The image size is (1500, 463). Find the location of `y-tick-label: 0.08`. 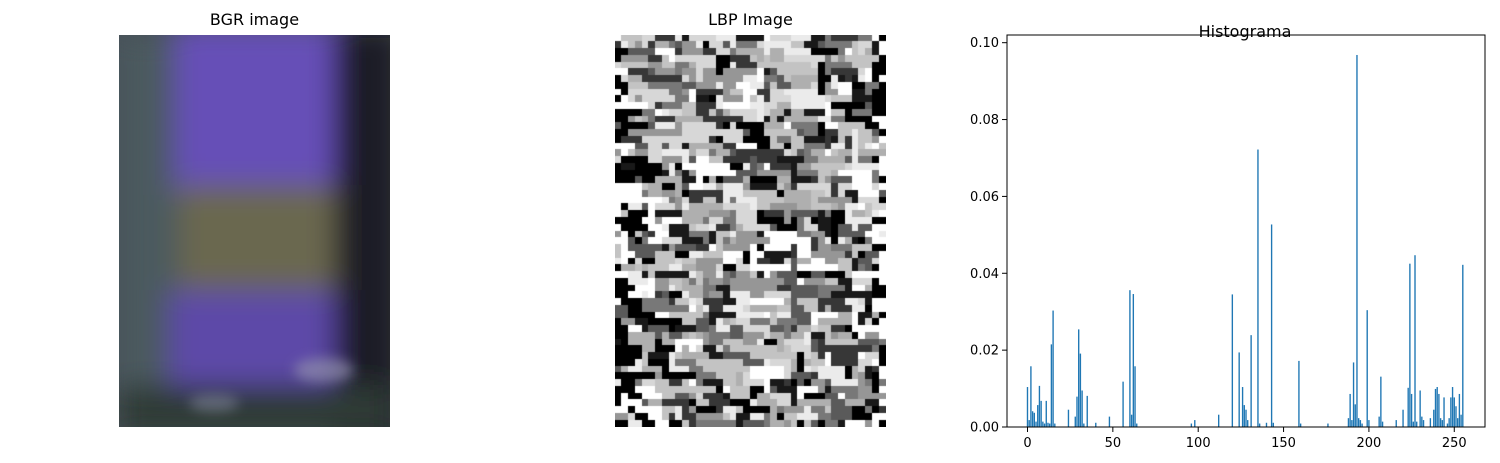

y-tick-label: 0.08 is located at coordinates (984, 120).